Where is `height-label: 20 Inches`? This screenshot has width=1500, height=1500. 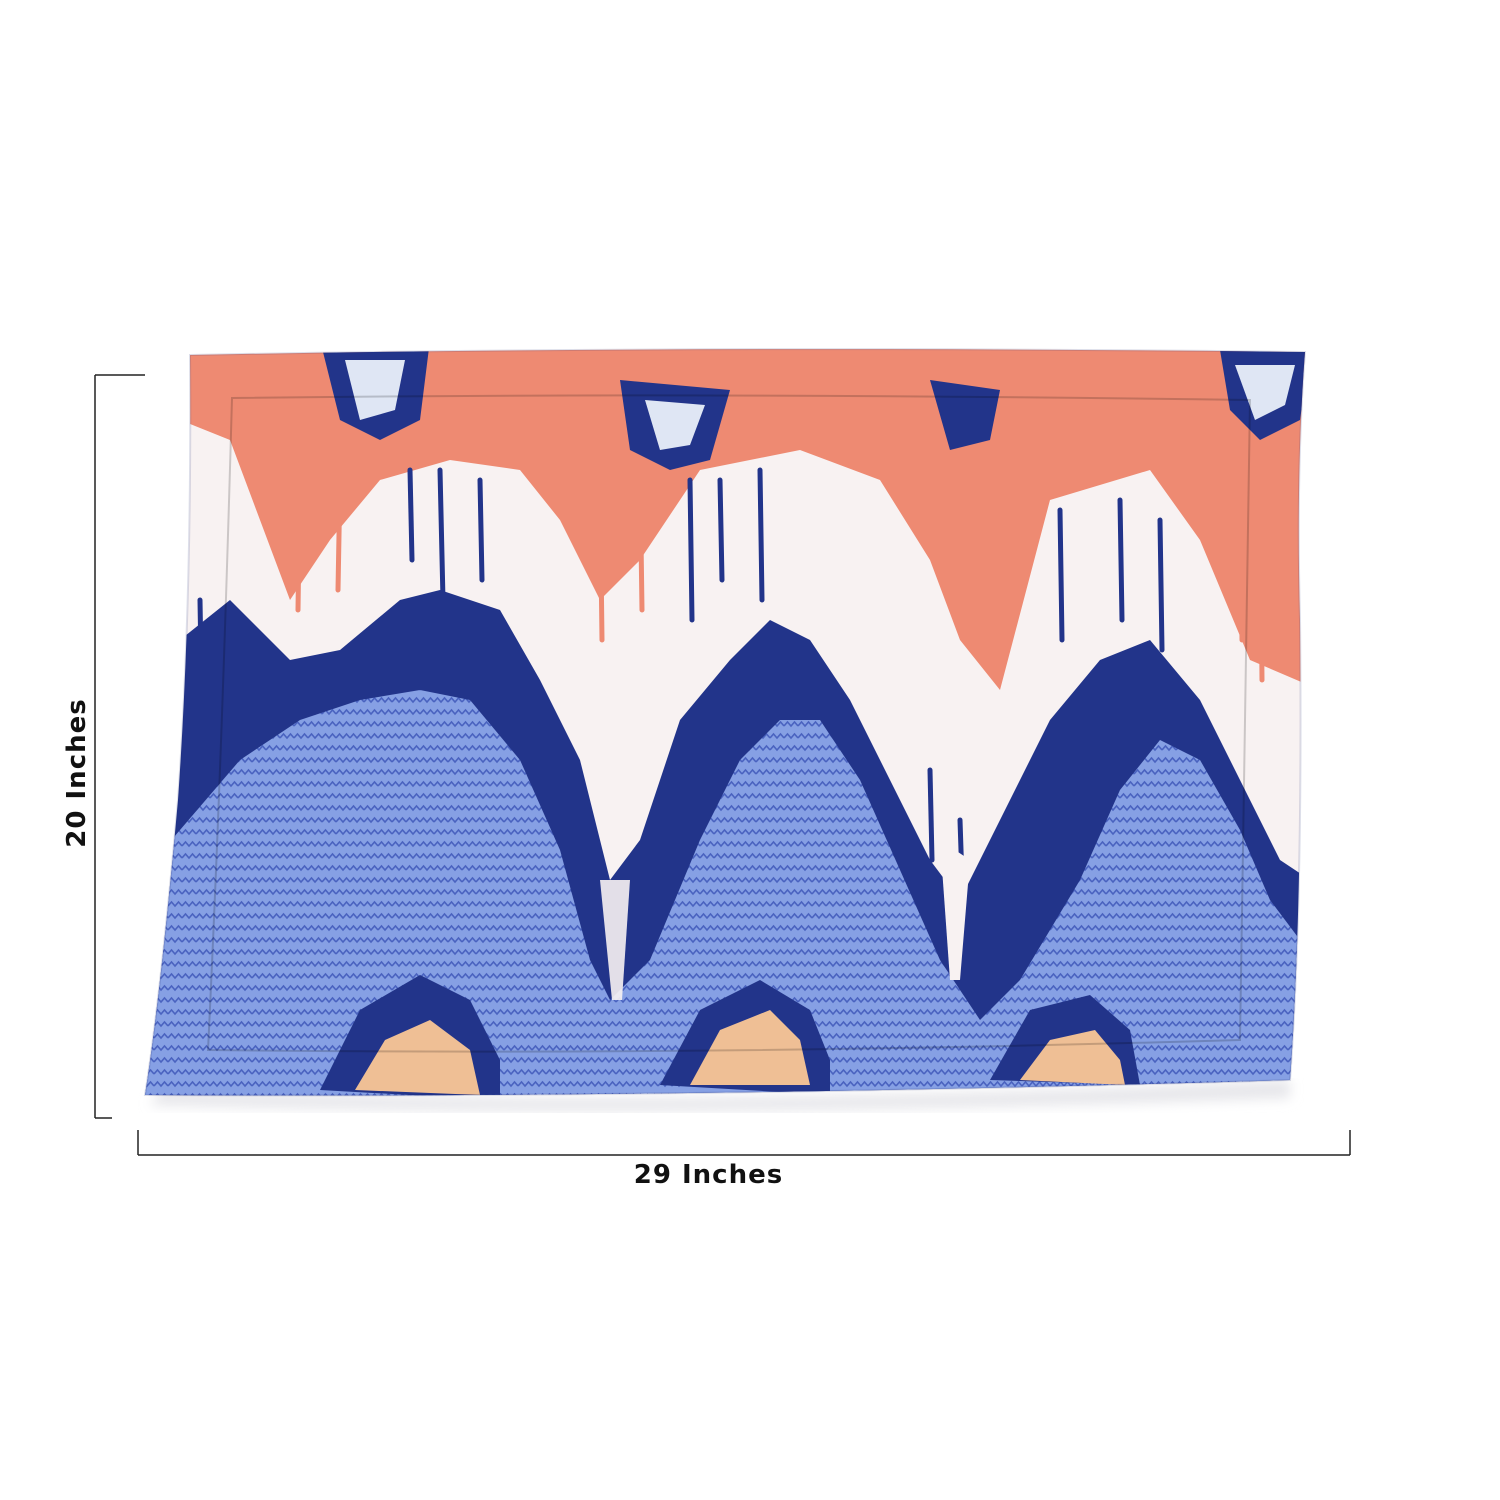 height-label: 20 Inches is located at coordinates (77, 773).